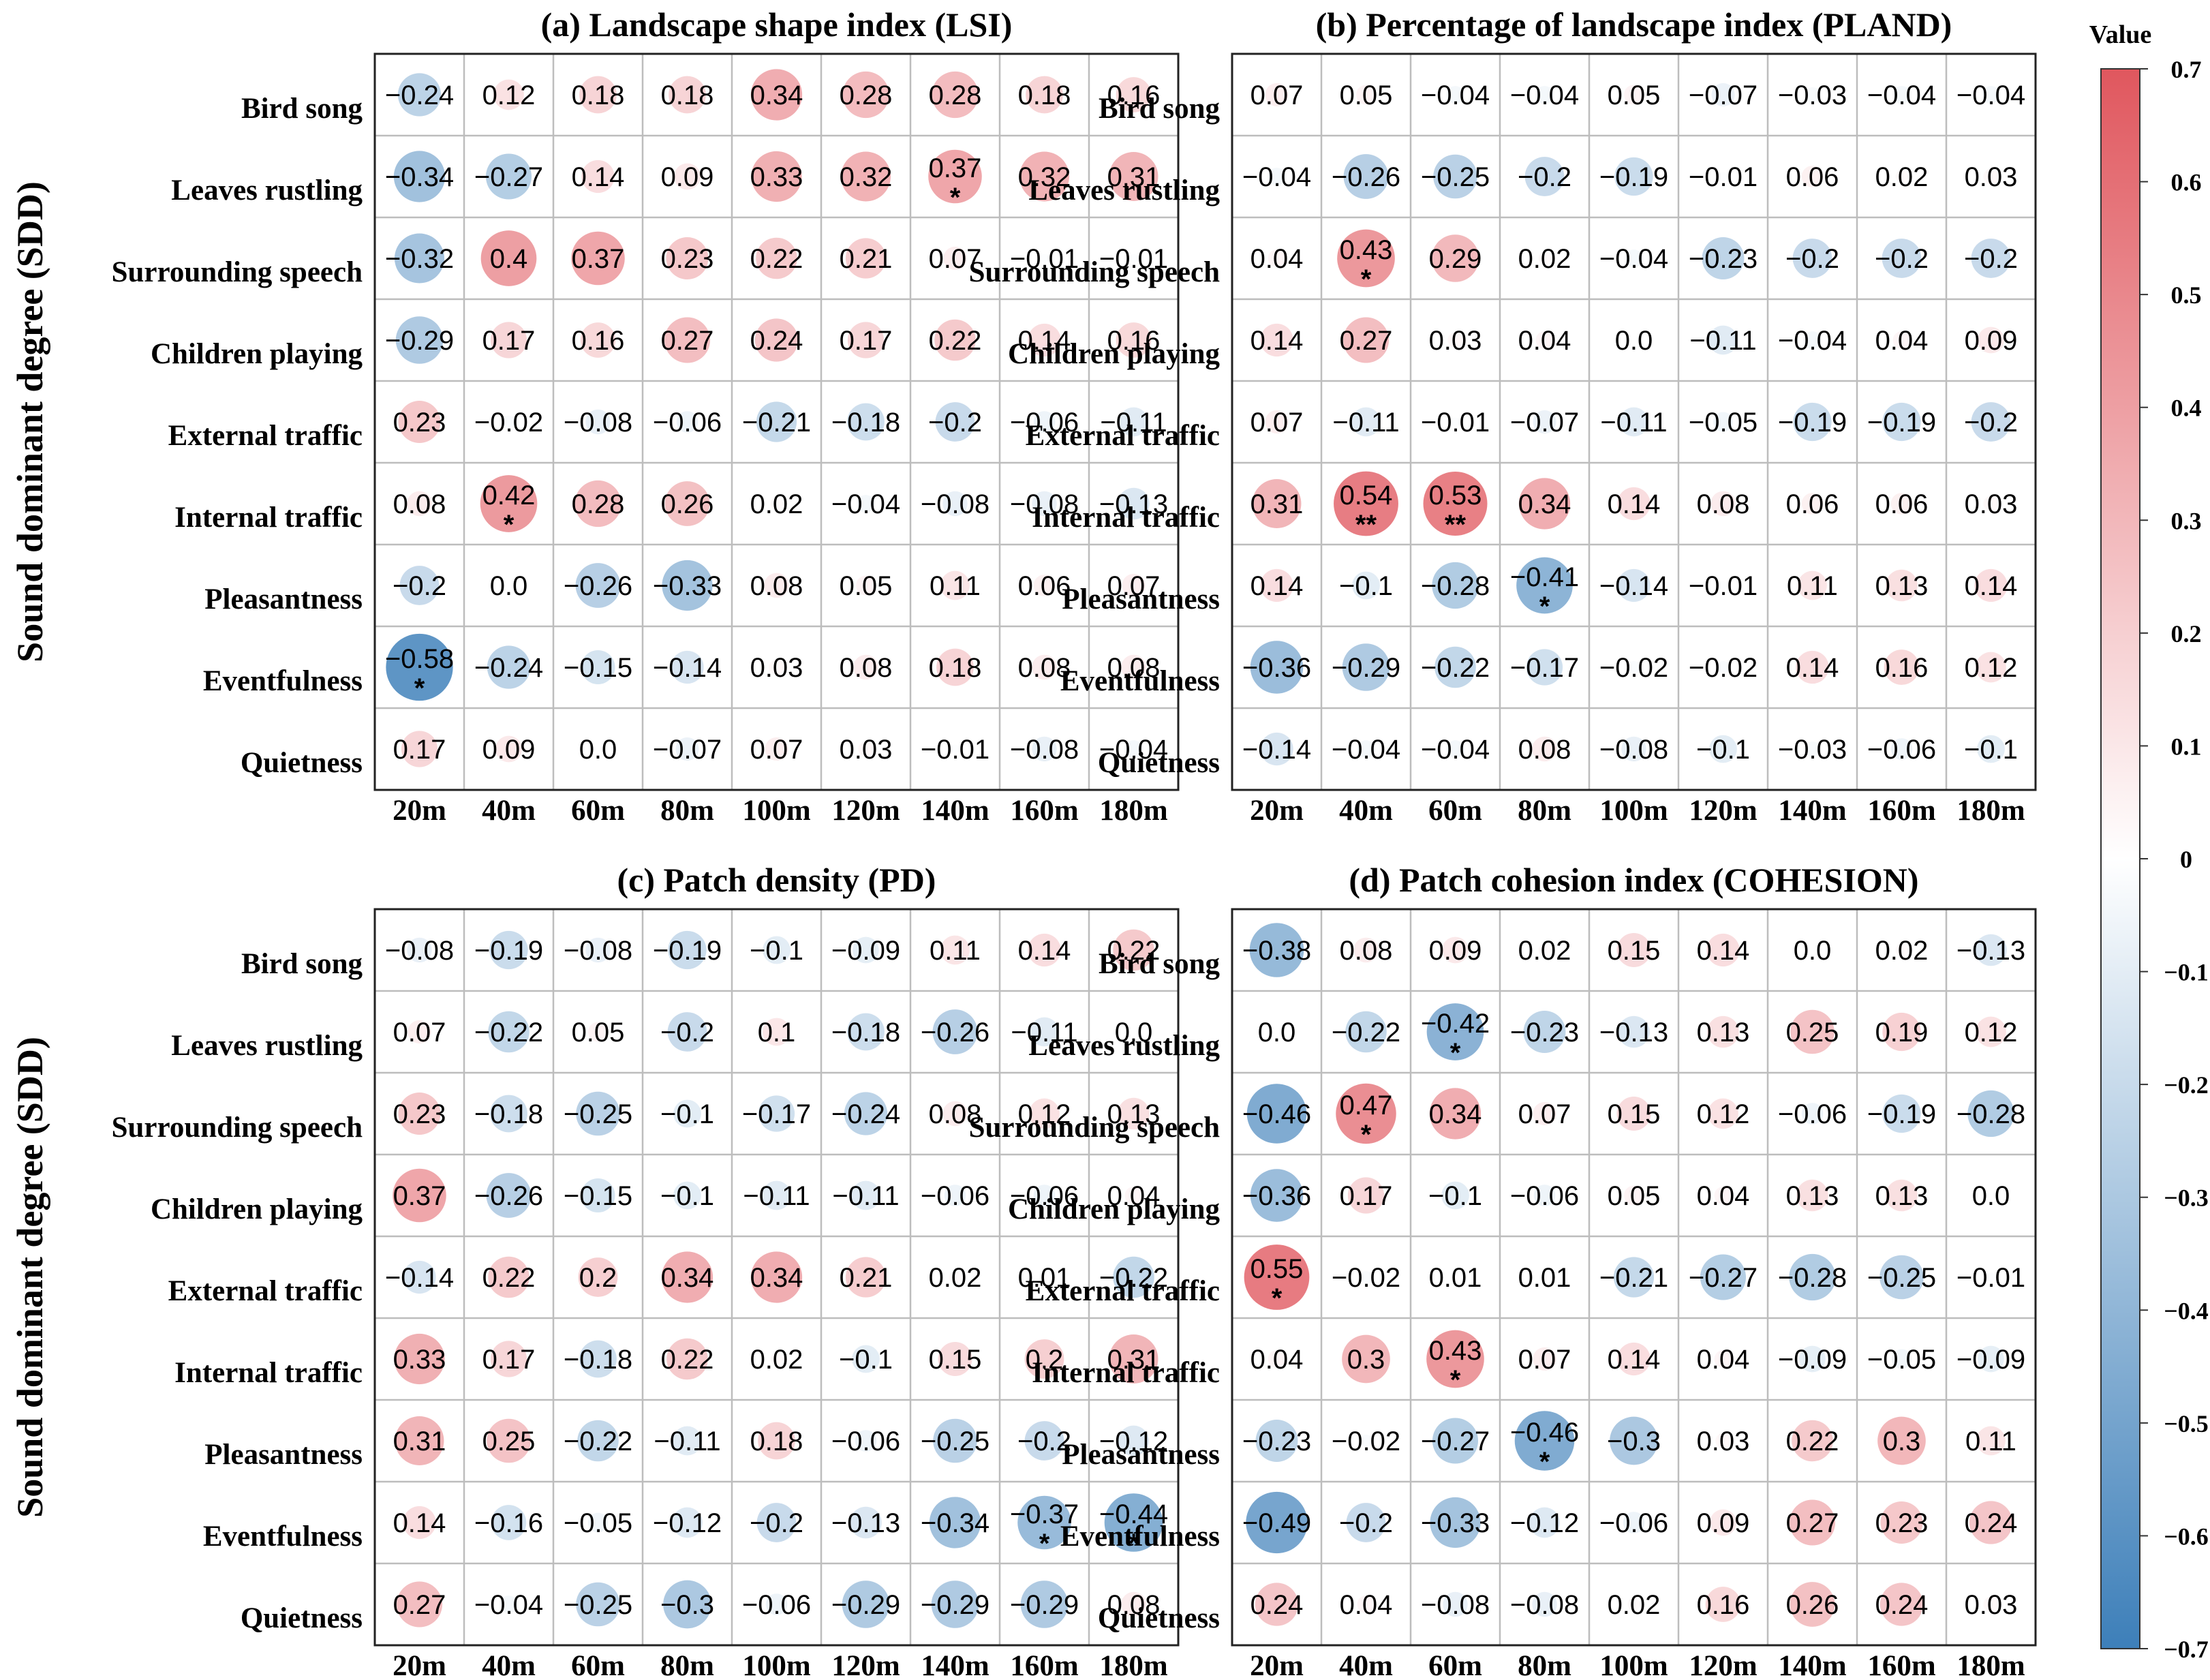 Image resolution: width=2210 pixels, height=1680 pixels. I want to click on cell-value-label: 0.23, so click(419, 1114).